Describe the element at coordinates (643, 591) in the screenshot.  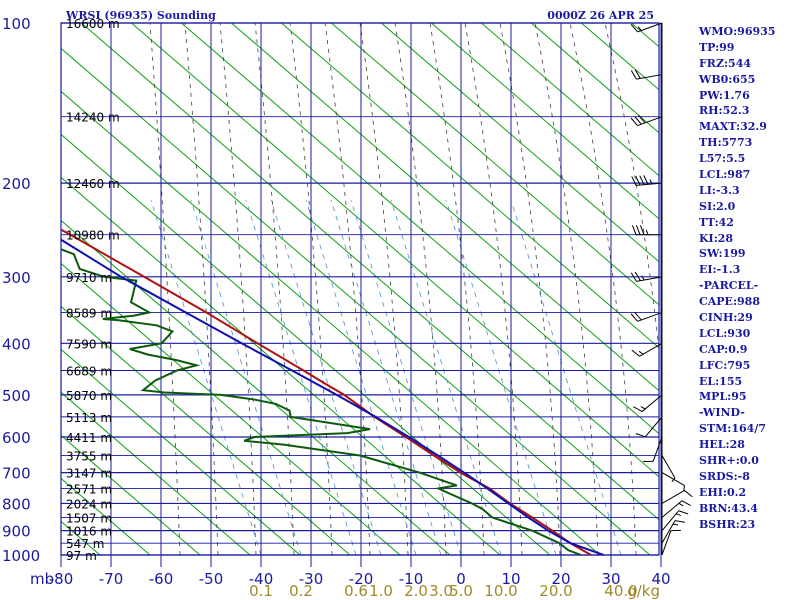
I see `mixing-ratio-unit-label: g/kg` at that location.